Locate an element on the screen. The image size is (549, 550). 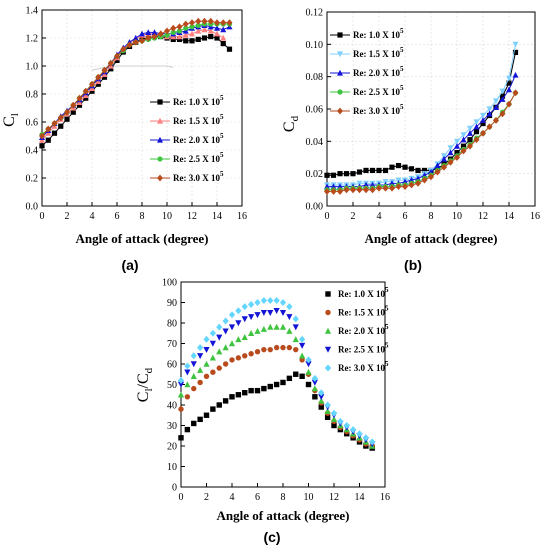
x-tick-label: 14 is located at coordinates (509, 216).